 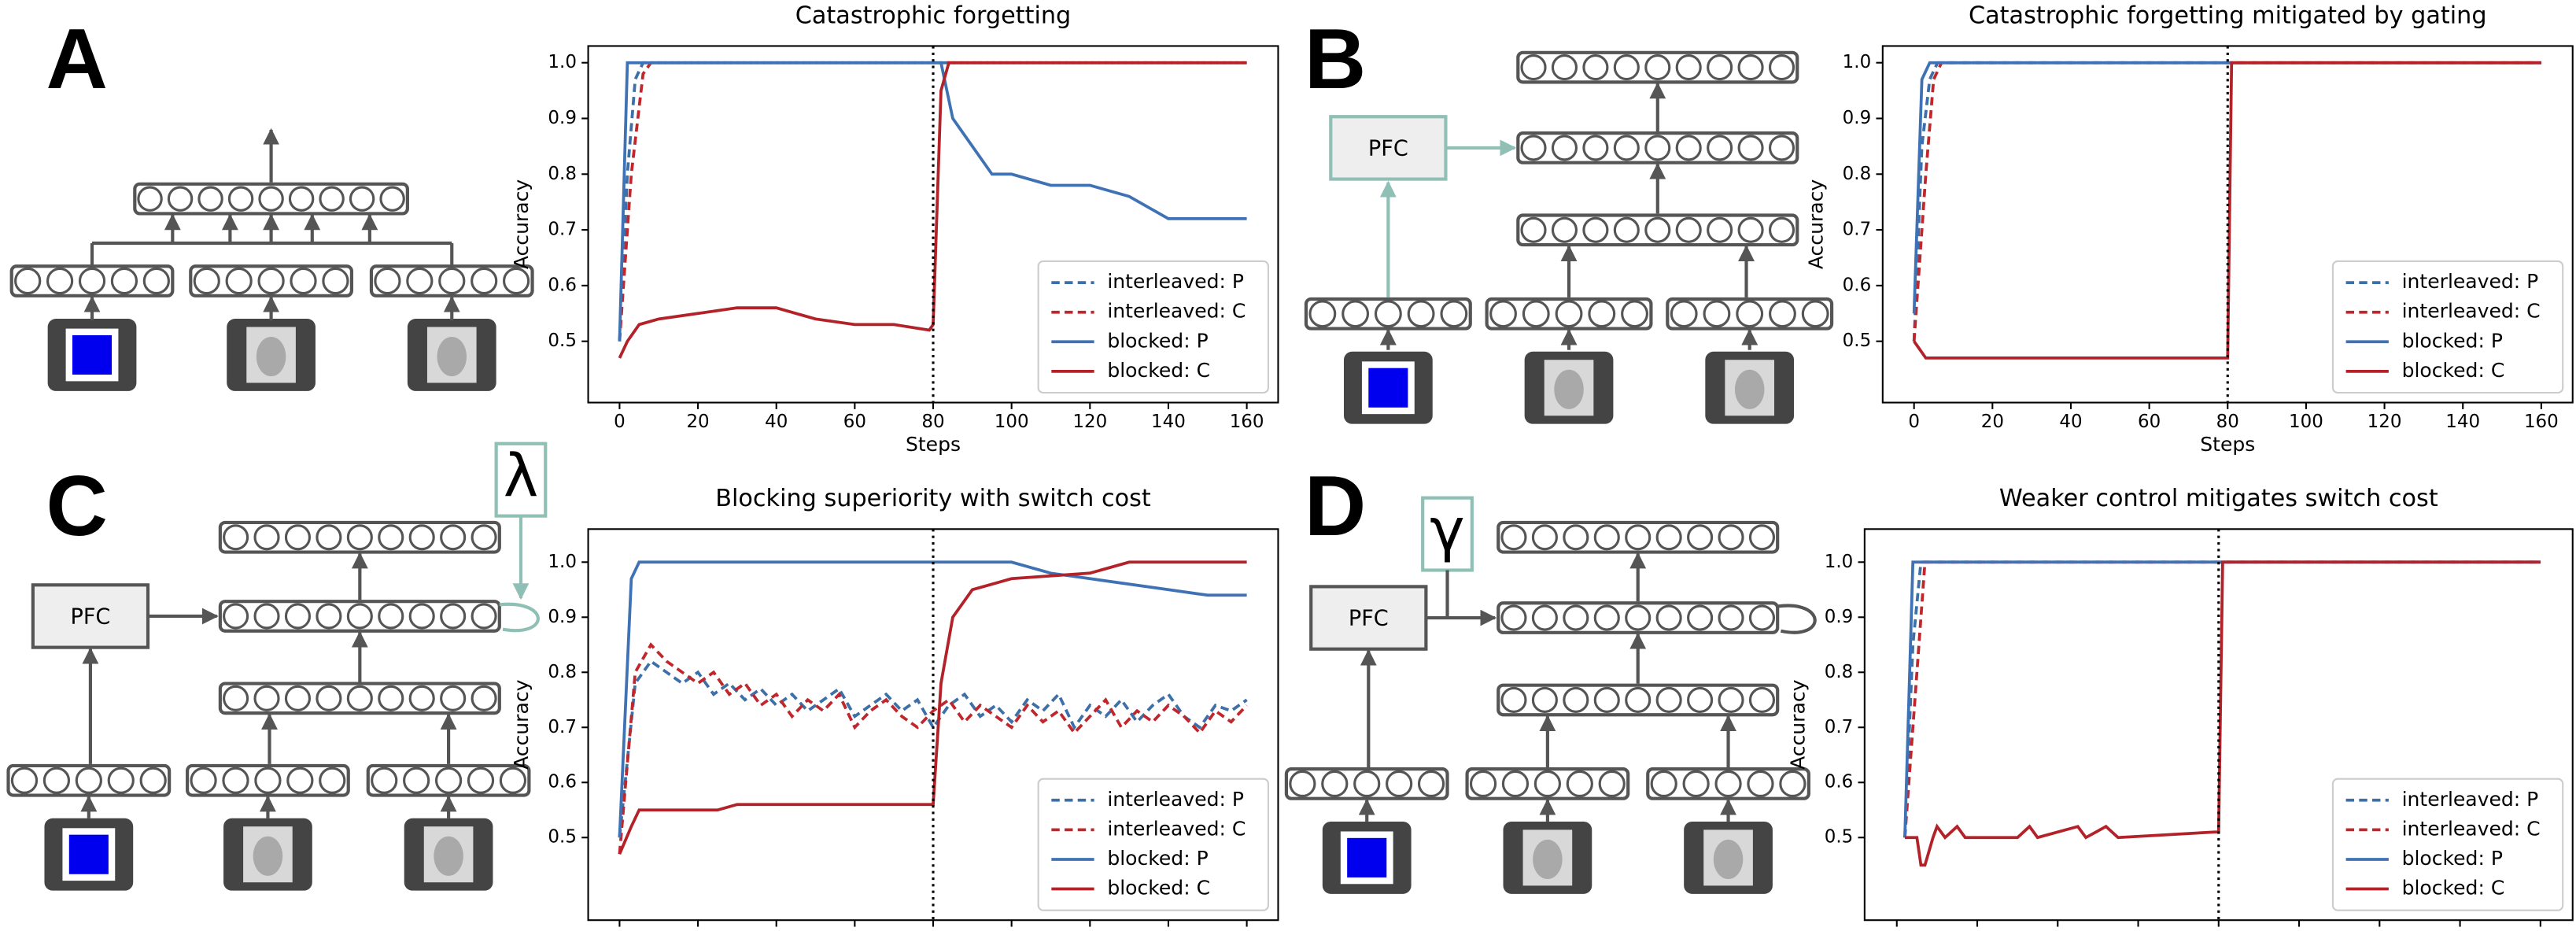 What do you see at coordinates (855, 422) in the screenshot?
I see `x-tick-label: 60` at bounding box center [855, 422].